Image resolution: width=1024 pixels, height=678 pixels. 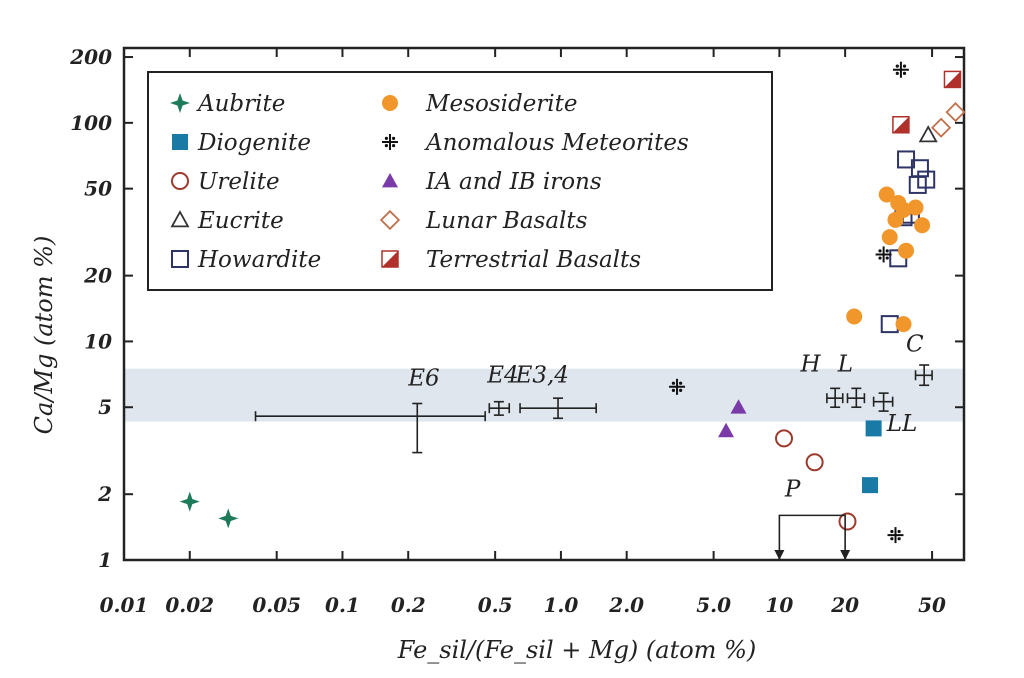 I want to click on series-eucrite, so click(x=928, y=134).